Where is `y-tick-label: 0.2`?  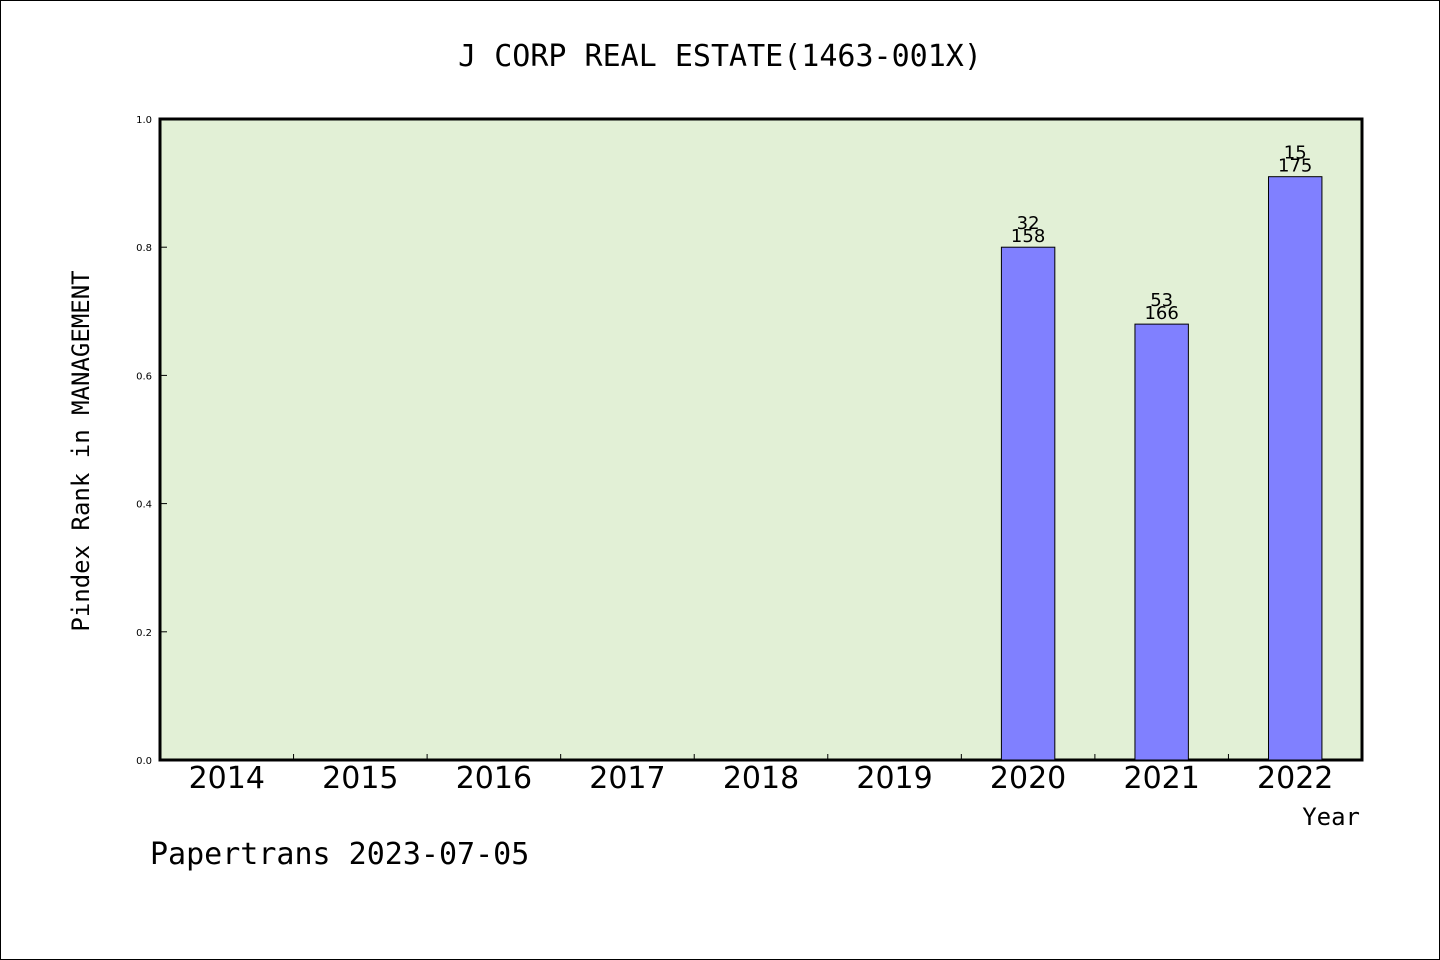
y-tick-label: 0.2 is located at coordinates (144, 633).